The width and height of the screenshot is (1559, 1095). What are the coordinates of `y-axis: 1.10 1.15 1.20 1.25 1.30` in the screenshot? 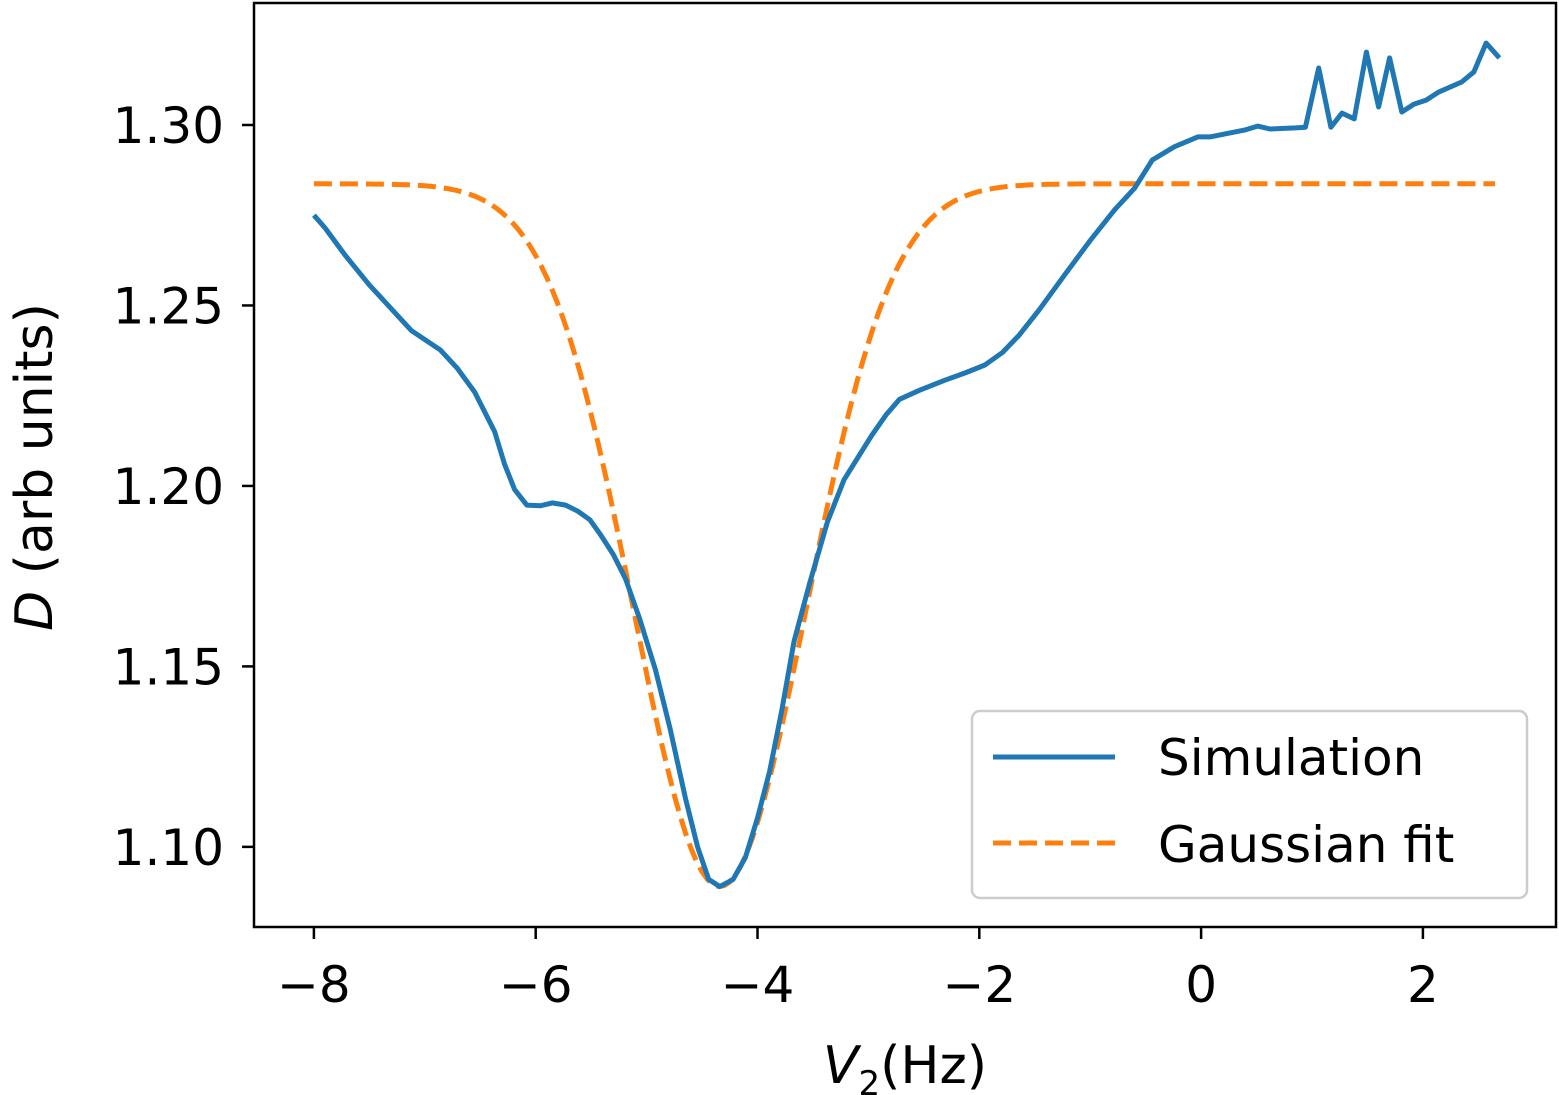 It's located at (183, 487).